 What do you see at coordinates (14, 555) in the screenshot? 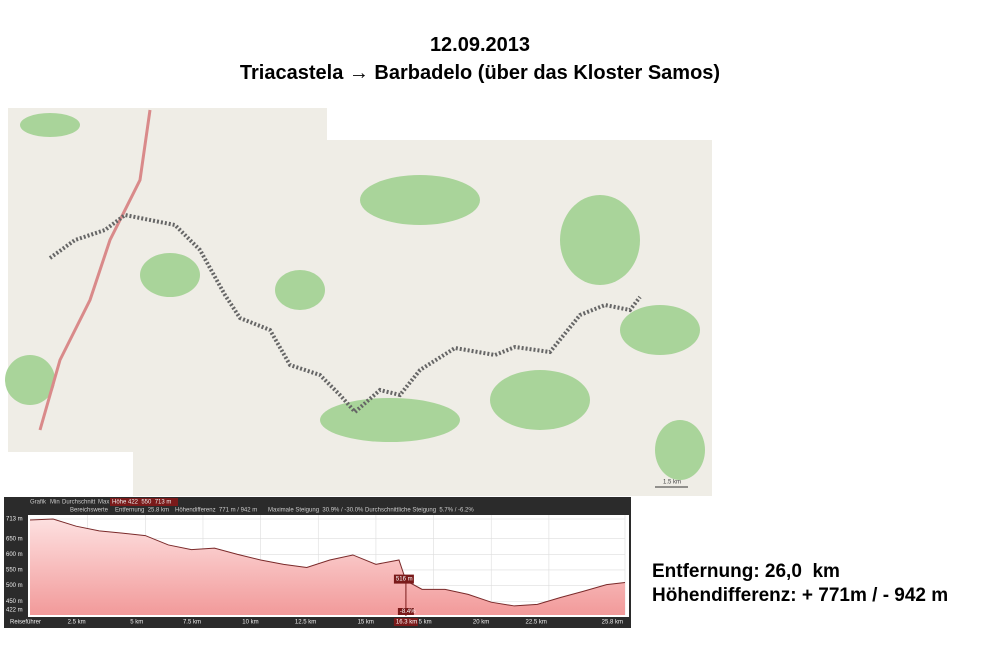
I see `y-tick-label: 600 m` at bounding box center [14, 555].